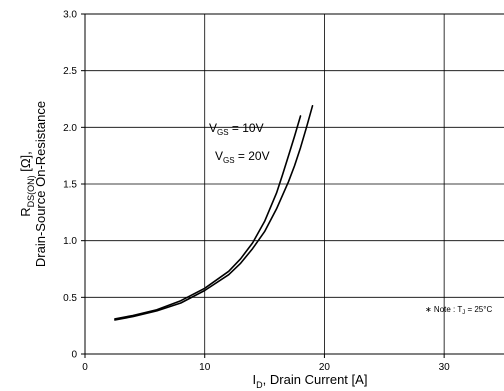  What do you see at coordinates (85, 367) in the screenshot?
I see `x-tick-label-0: 0` at bounding box center [85, 367].